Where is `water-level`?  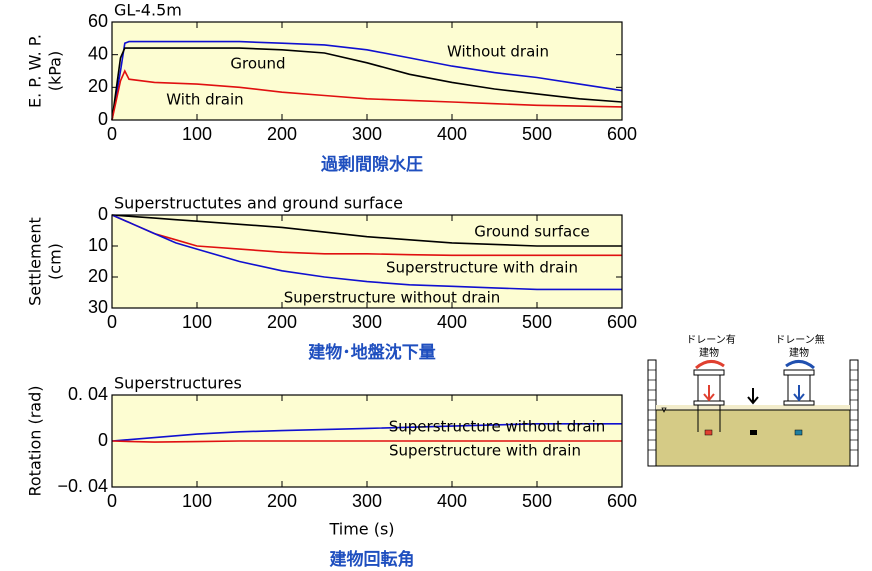 water-level is located at coordinates (664, 410).